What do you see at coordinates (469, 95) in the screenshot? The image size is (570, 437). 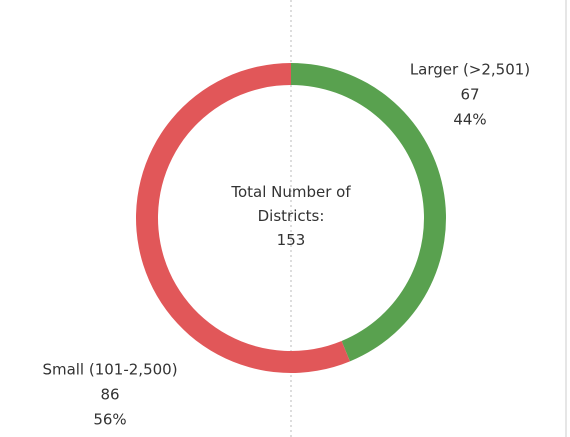 I see `value-label: 67` at bounding box center [469, 95].